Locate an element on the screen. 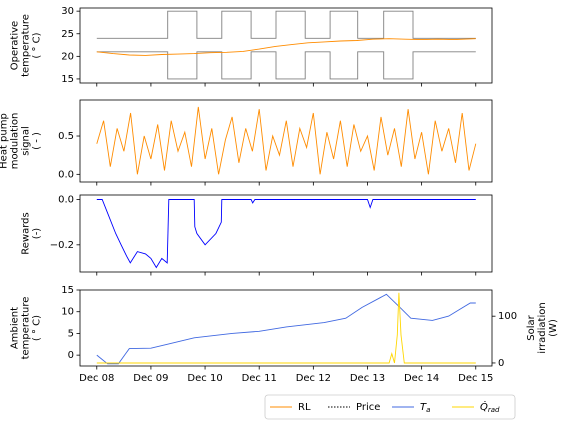 The width and height of the screenshot is (568, 426). legend-label: Q̇rad is located at coordinates (490, 407).